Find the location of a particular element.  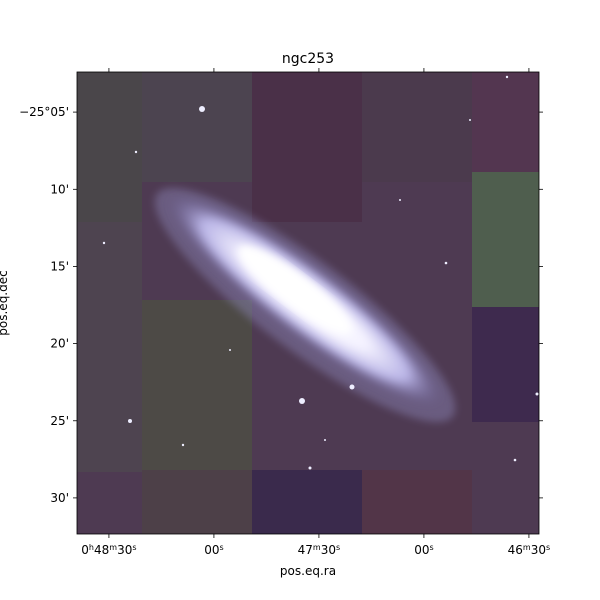

y-tick-label: −25°05' is located at coordinates (44, 112).